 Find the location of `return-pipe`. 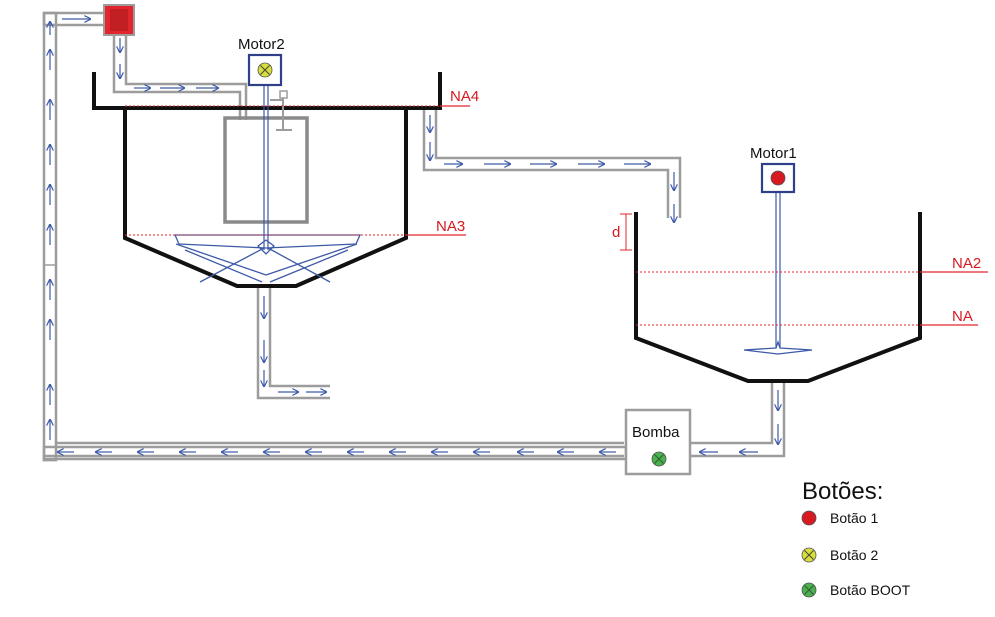

return-pipe is located at coordinates (333, 451).